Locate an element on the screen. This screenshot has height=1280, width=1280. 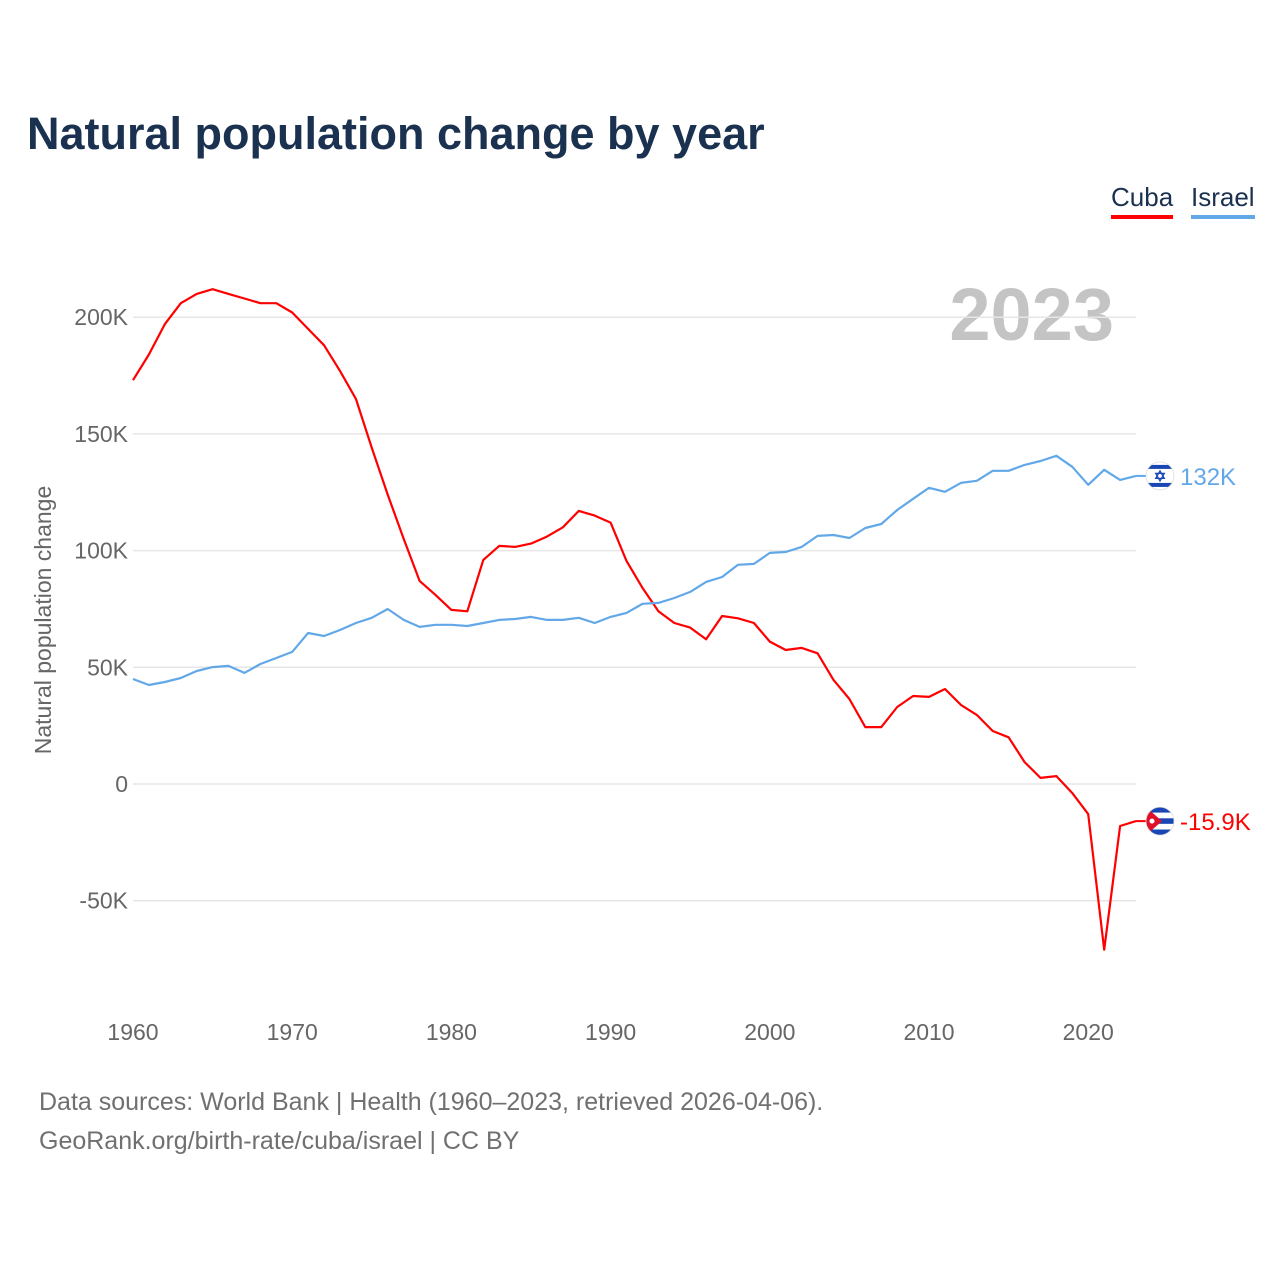
x-tick-label: 1990 is located at coordinates (610, 1032).